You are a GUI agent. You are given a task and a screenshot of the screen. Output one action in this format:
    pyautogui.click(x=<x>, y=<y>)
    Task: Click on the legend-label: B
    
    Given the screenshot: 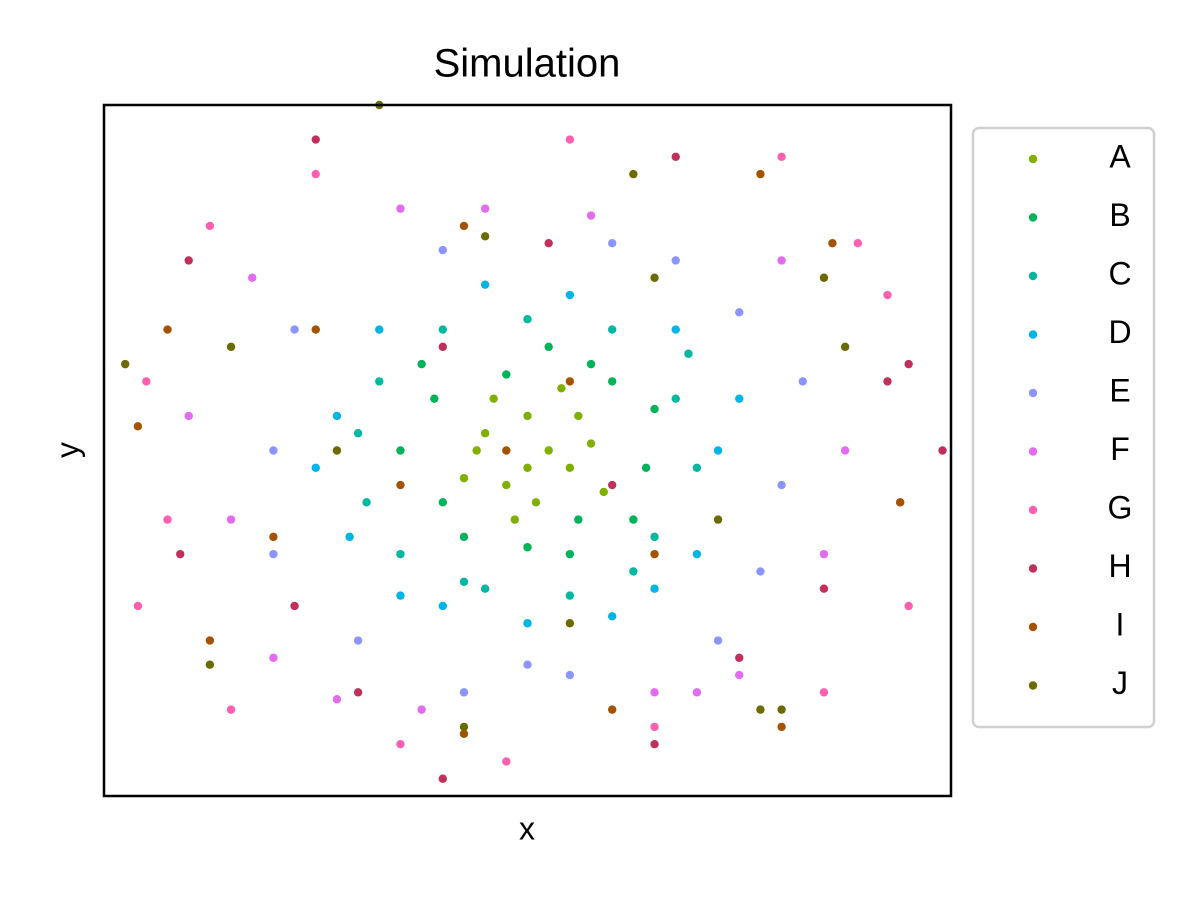 What is the action you would take?
    pyautogui.click(x=1119, y=215)
    